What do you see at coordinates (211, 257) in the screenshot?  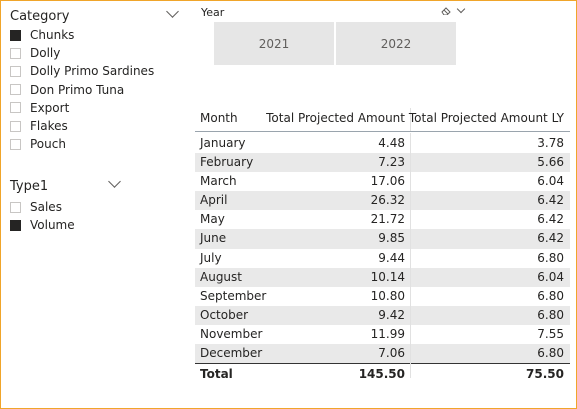 I see `month-cell: July` at bounding box center [211, 257].